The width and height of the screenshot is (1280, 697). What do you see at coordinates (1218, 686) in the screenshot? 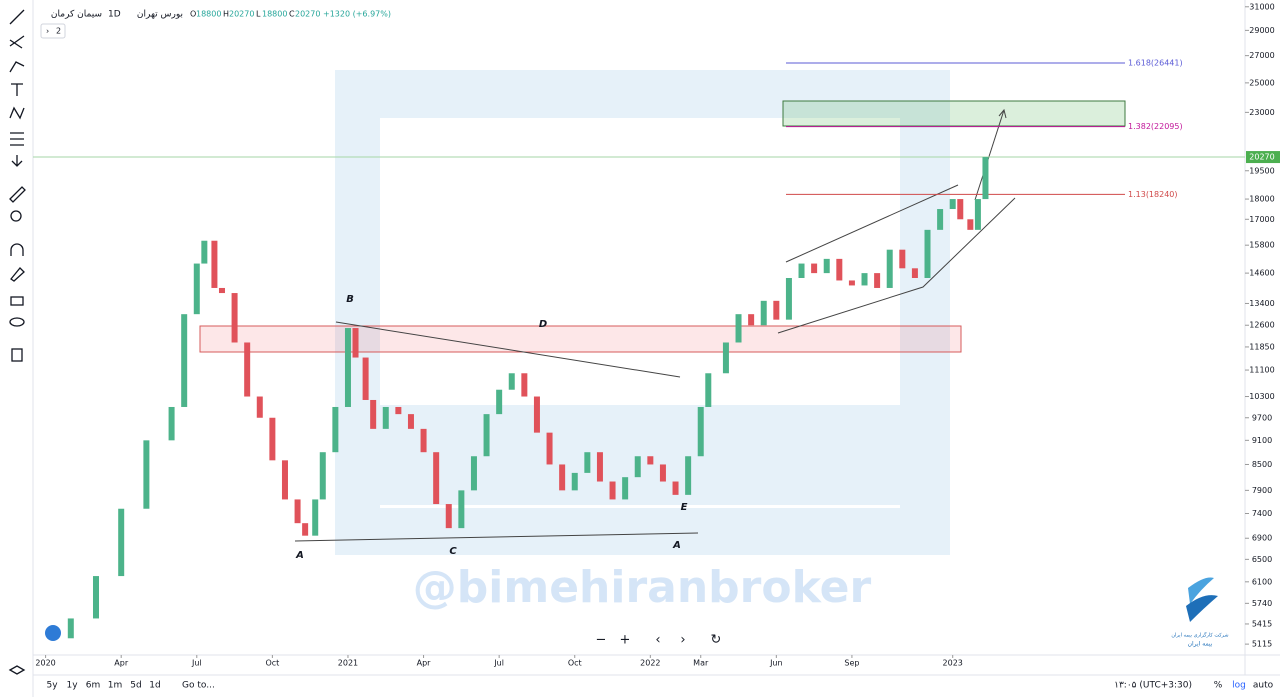
I see `percent-button: %` at bounding box center [1218, 686].